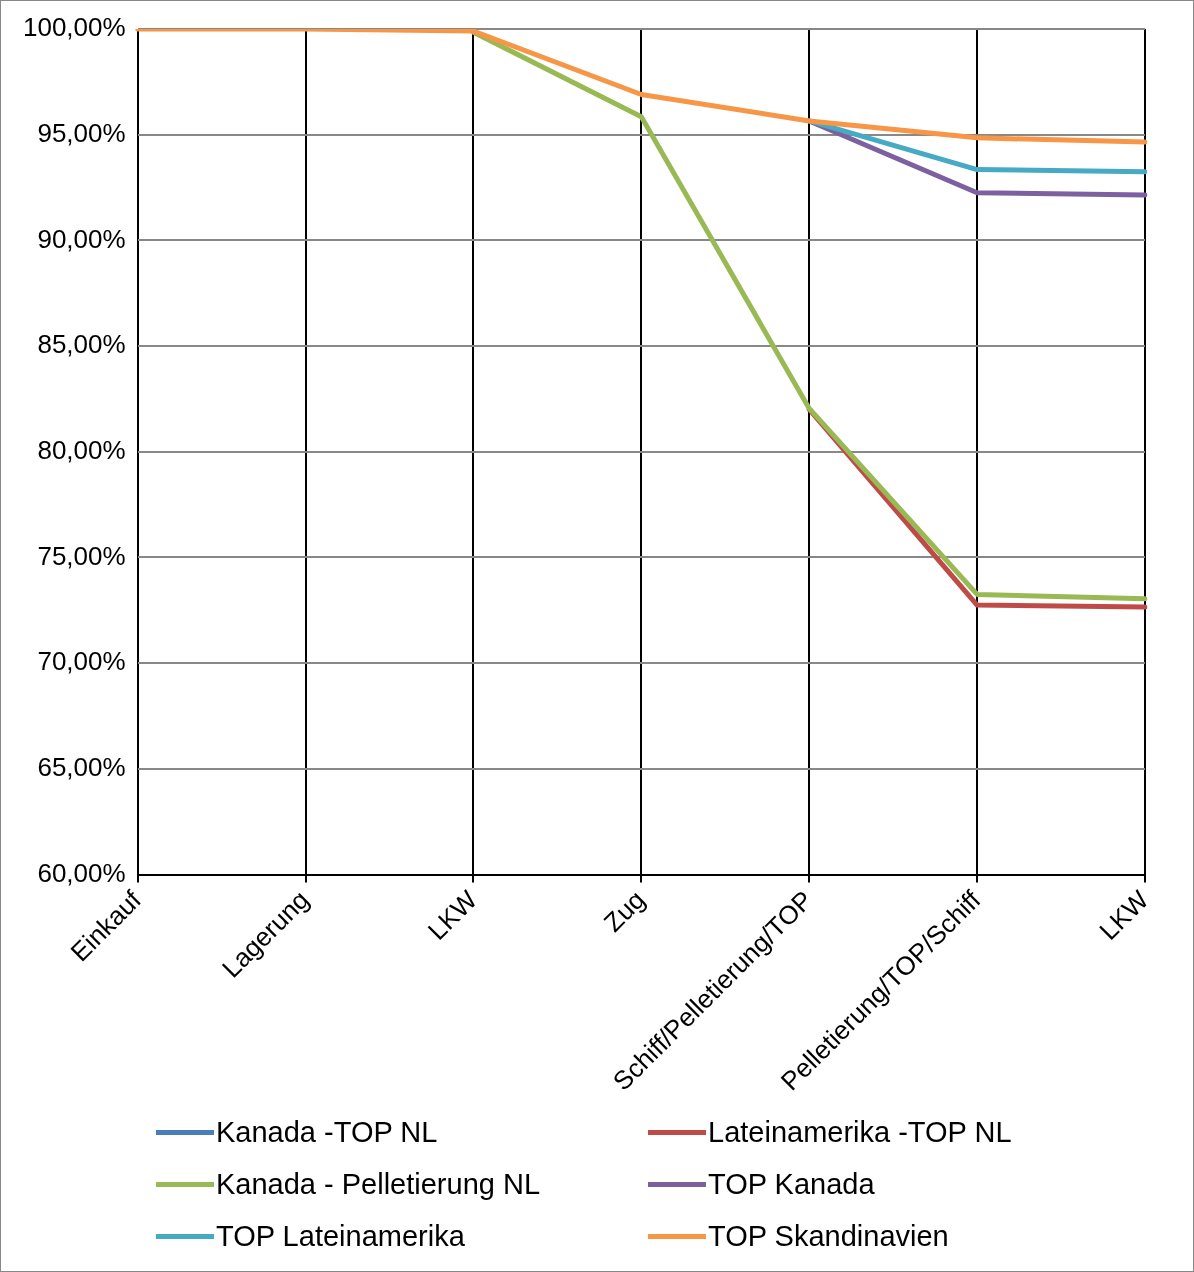  I want to click on legend-label: TOP Kanada, so click(791, 1184).